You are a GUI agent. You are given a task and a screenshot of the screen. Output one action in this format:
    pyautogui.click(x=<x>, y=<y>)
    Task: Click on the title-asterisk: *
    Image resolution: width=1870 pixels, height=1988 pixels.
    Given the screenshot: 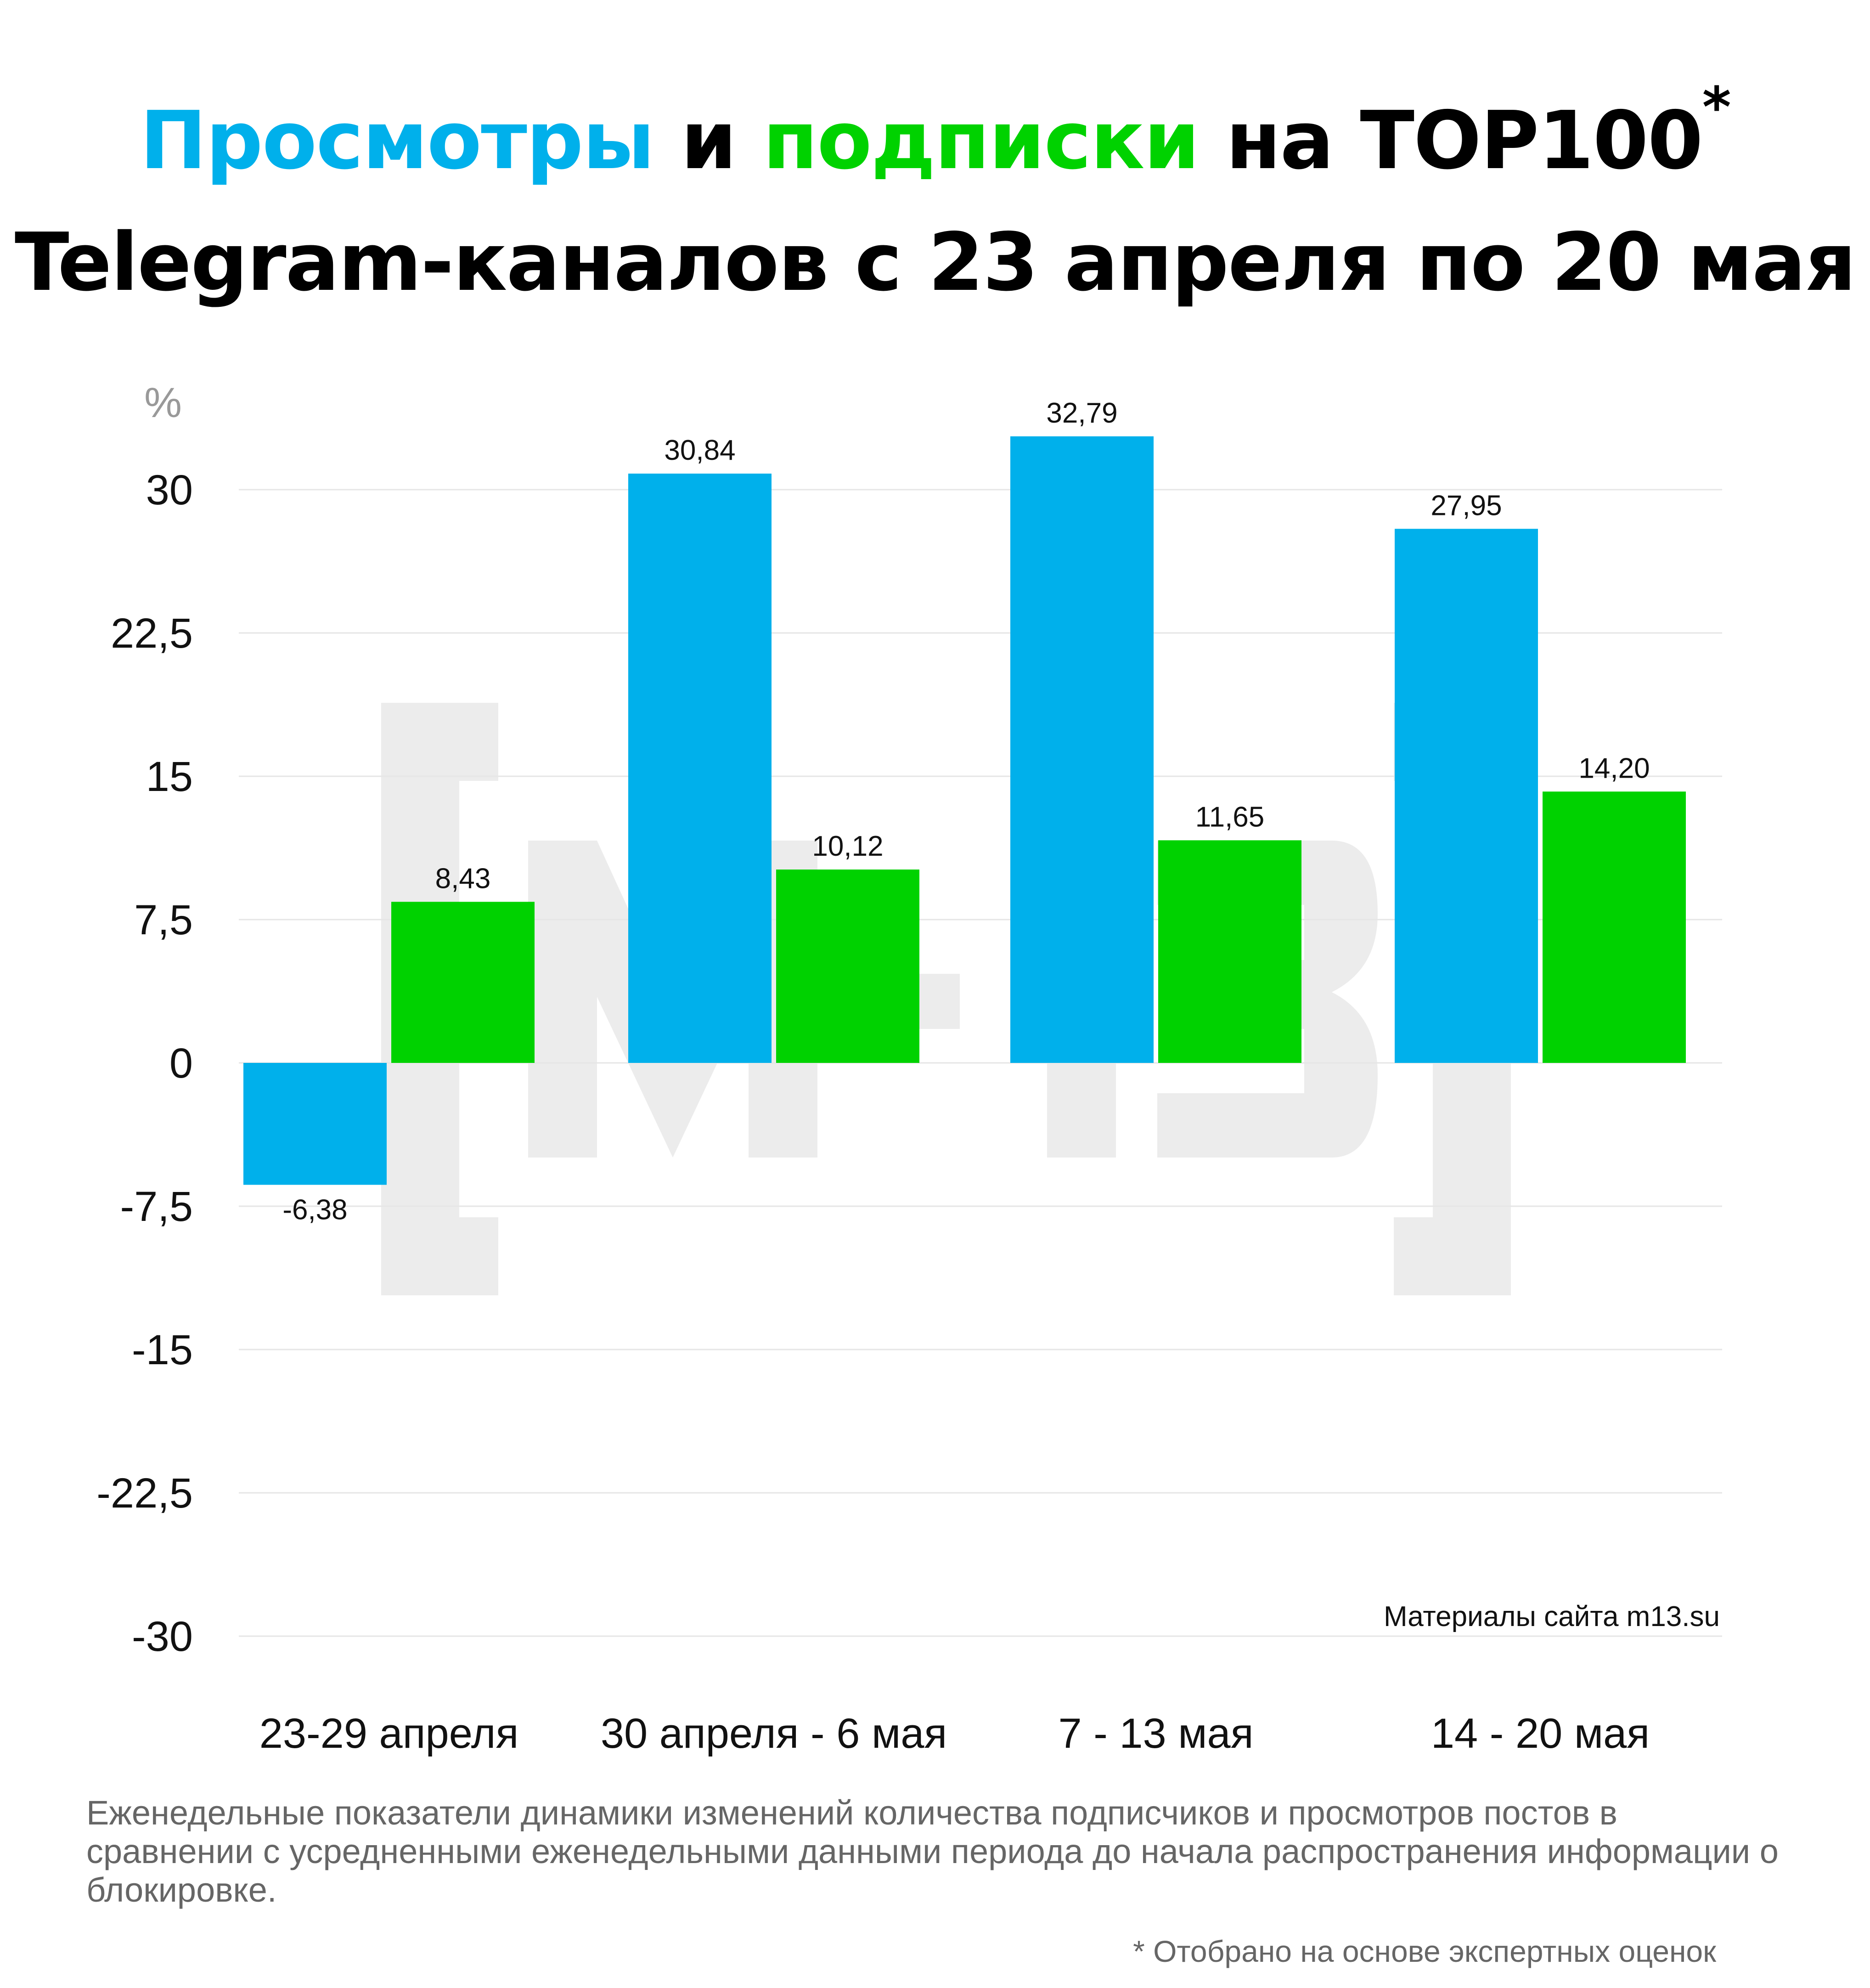 What is the action you would take?
    pyautogui.click(x=1716, y=108)
    